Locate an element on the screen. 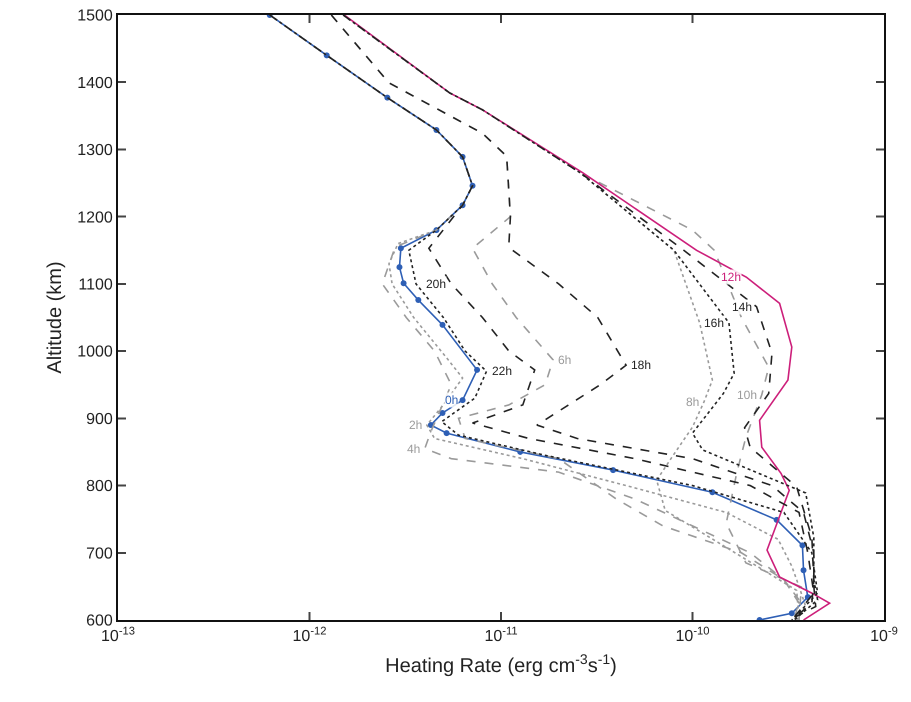 This screenshot has height=702, width=911. annotation: 4h is located at coordinates (413, 449).